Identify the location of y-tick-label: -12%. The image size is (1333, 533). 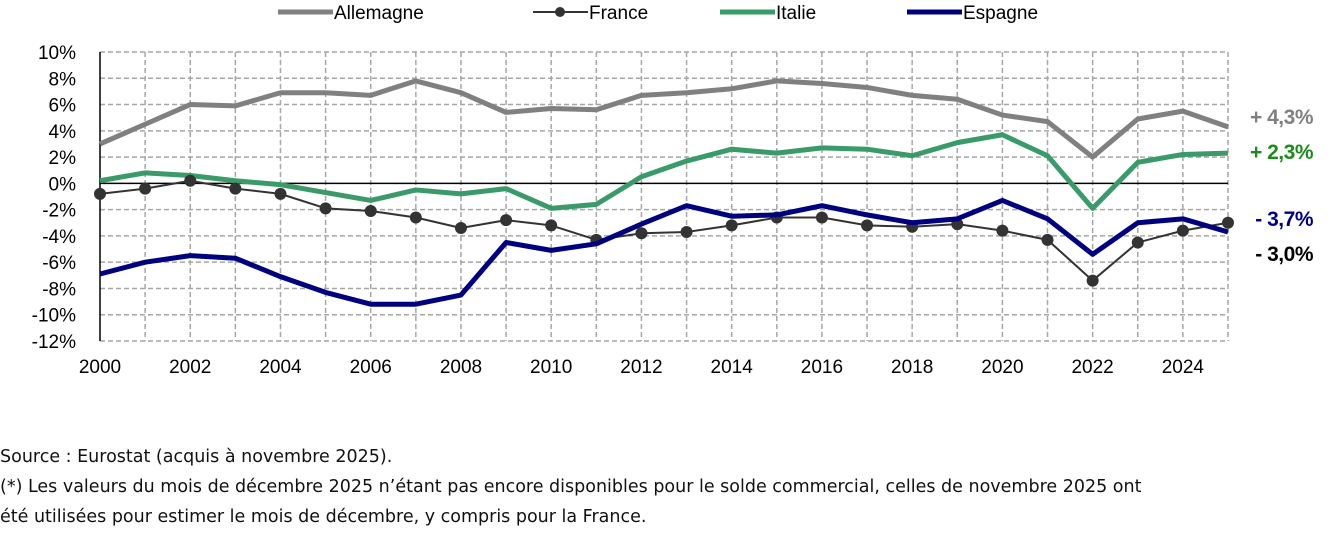
(54, 342).